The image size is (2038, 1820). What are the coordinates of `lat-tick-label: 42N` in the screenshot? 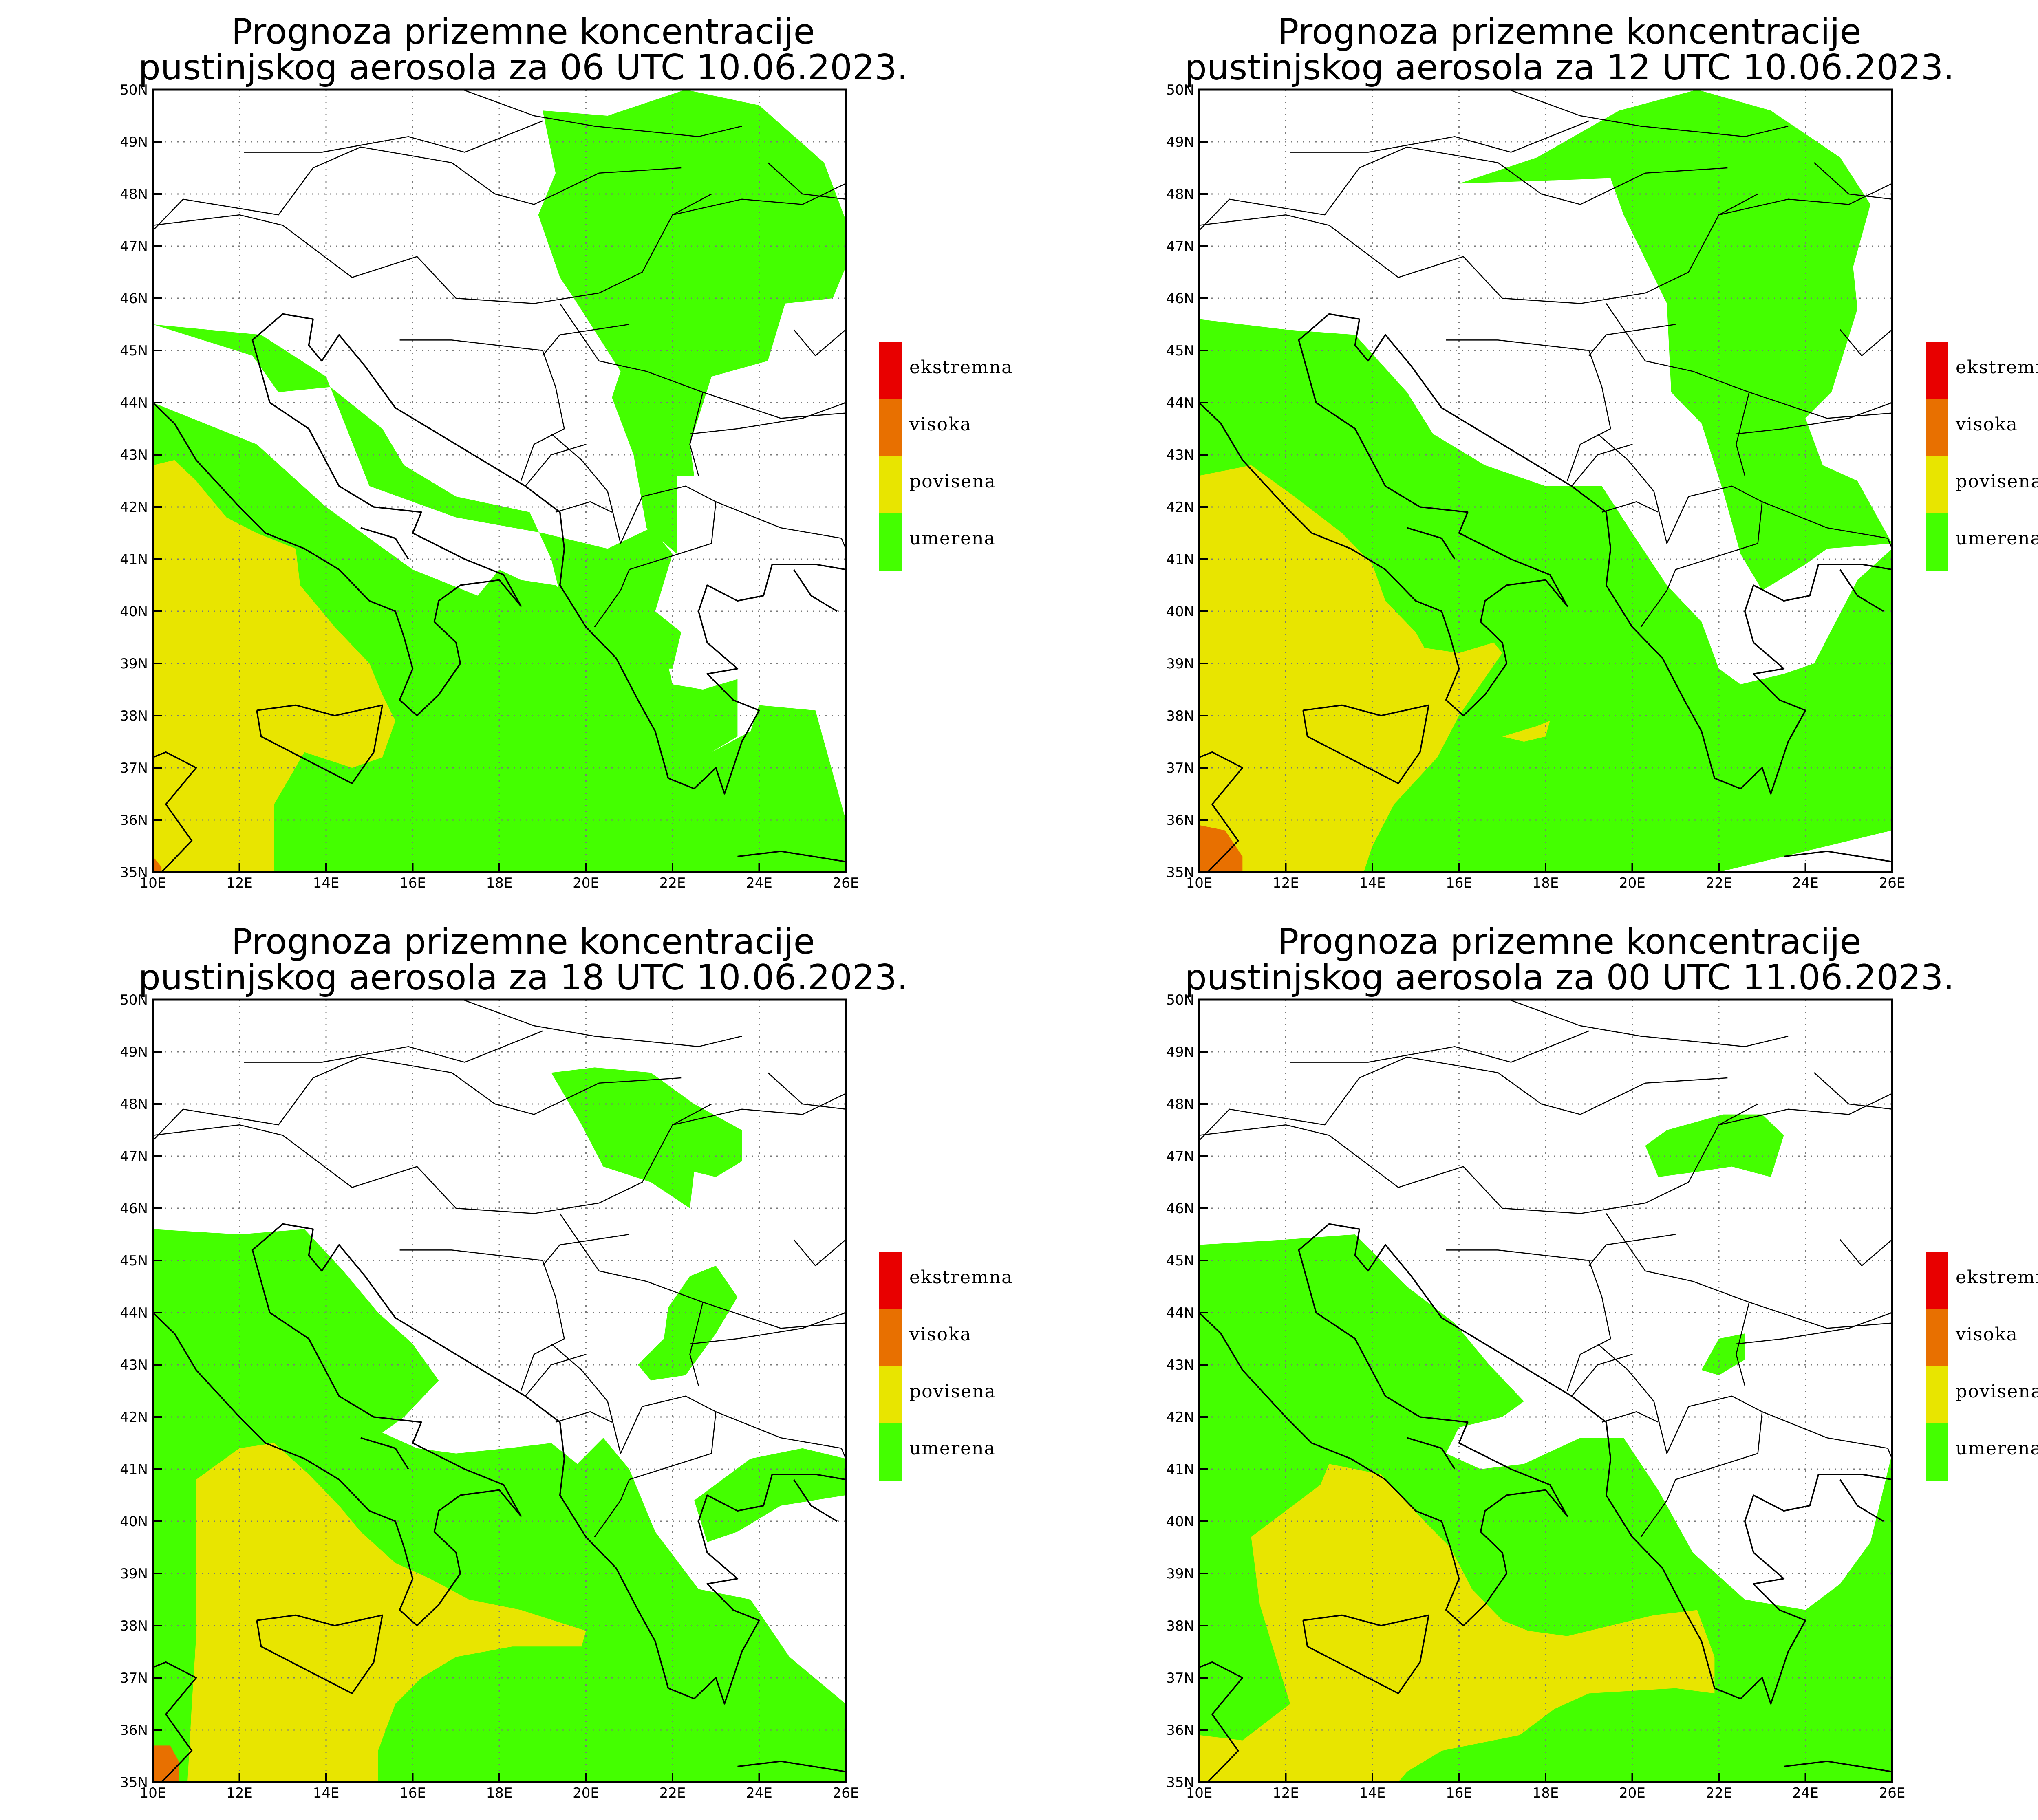 It's located at (1180, 507).